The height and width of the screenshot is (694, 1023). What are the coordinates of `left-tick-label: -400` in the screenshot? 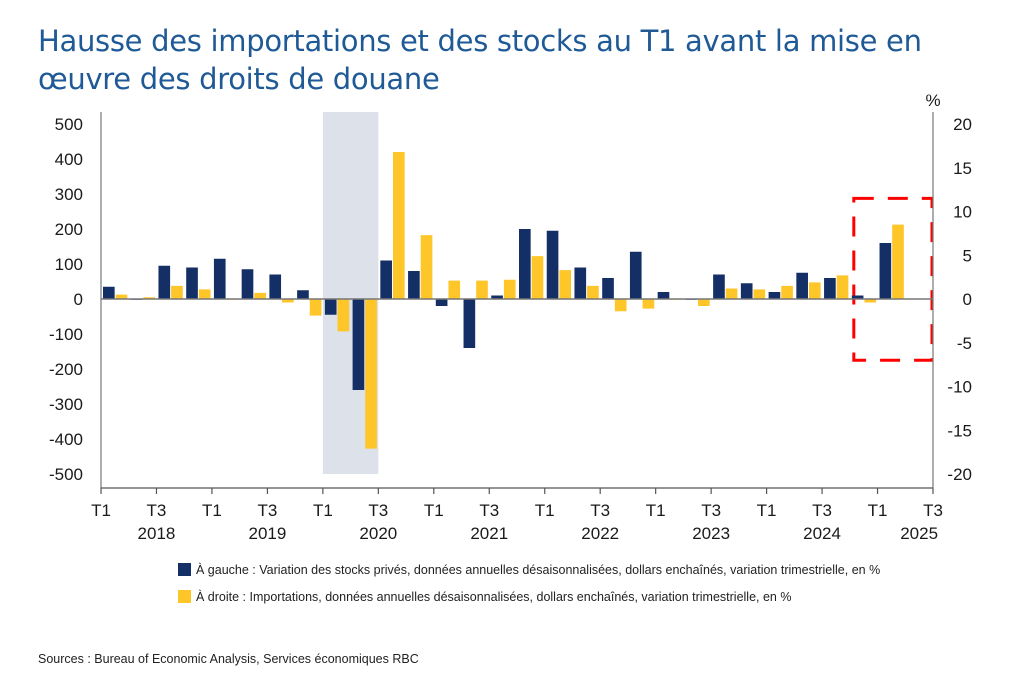 It's located at (66, 439).